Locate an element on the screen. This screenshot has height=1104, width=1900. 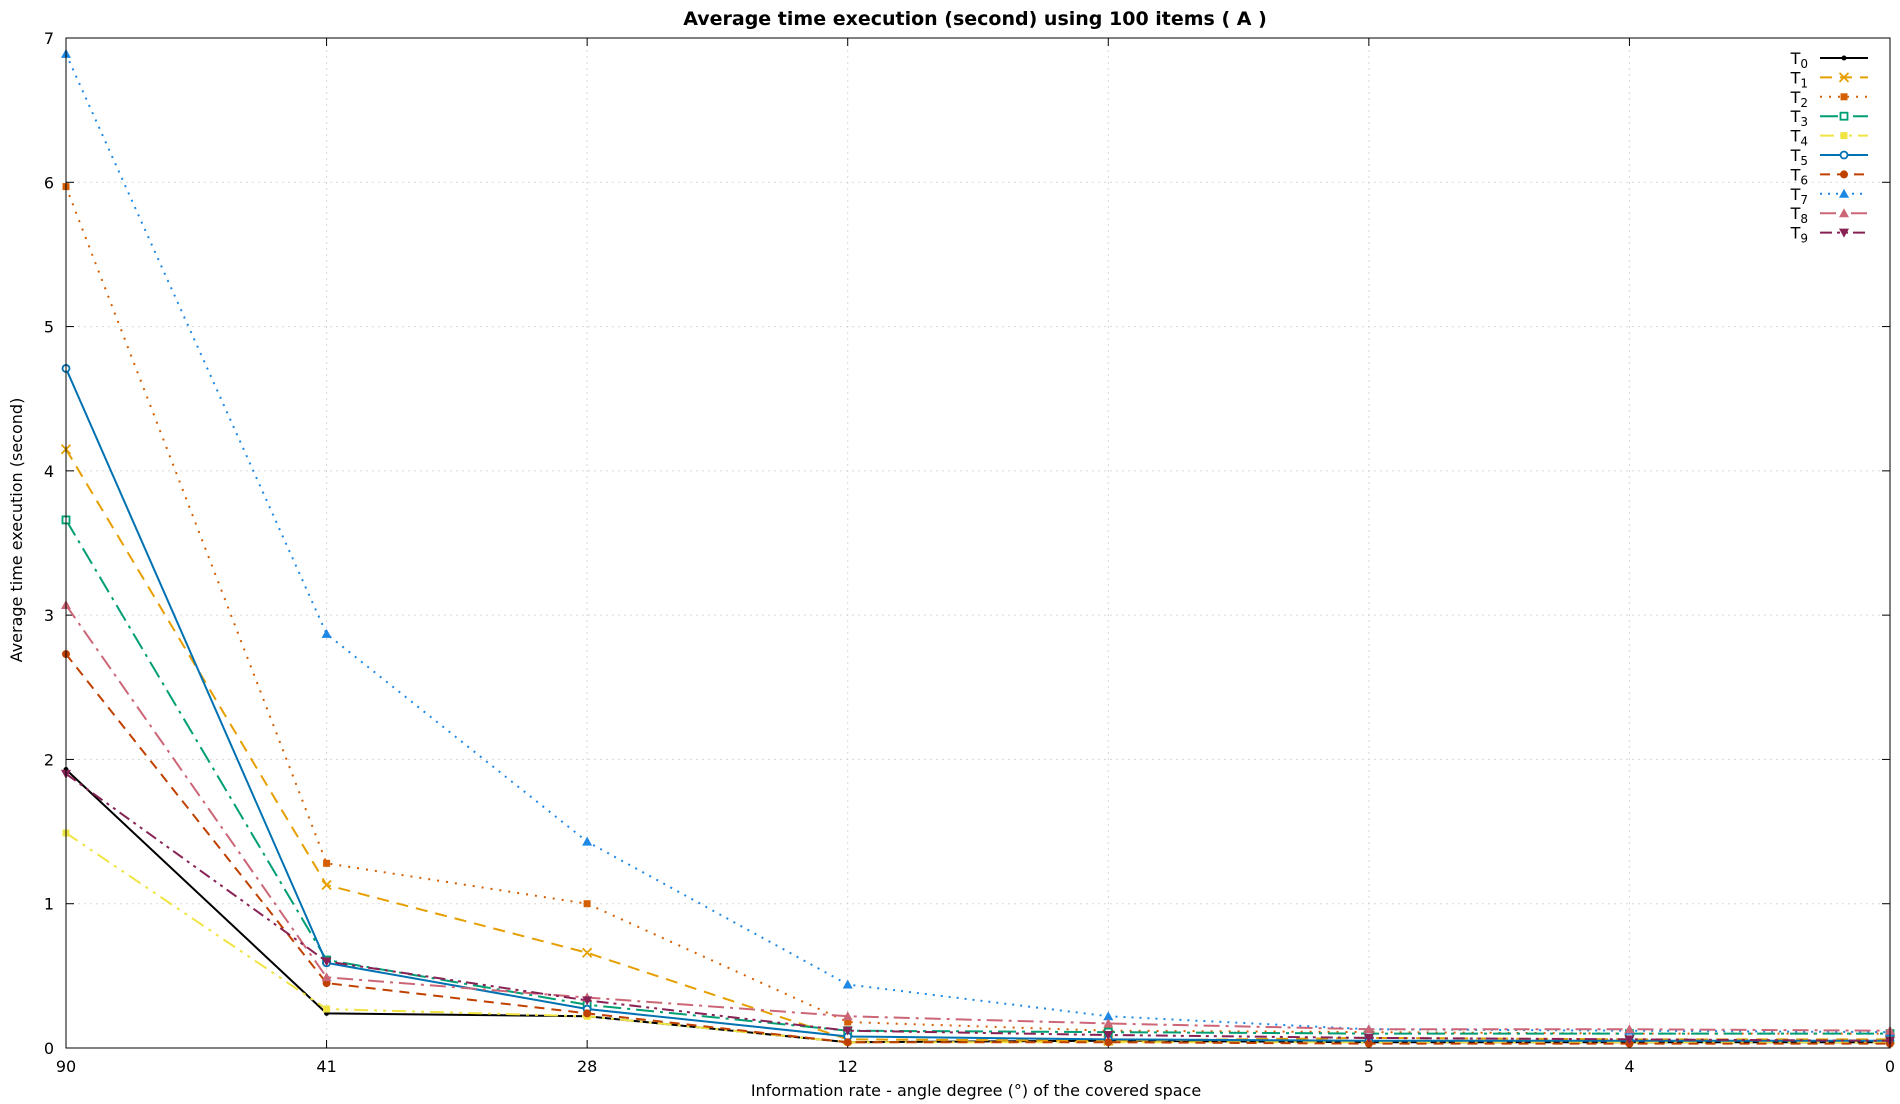
legend-item-t4: T4 is located at coordinates (1829, 138).